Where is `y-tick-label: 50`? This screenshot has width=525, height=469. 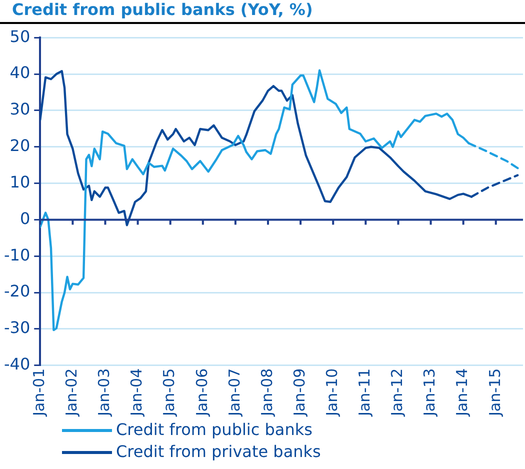
y-tick-label: 50 is located at coordinates (20, 36).